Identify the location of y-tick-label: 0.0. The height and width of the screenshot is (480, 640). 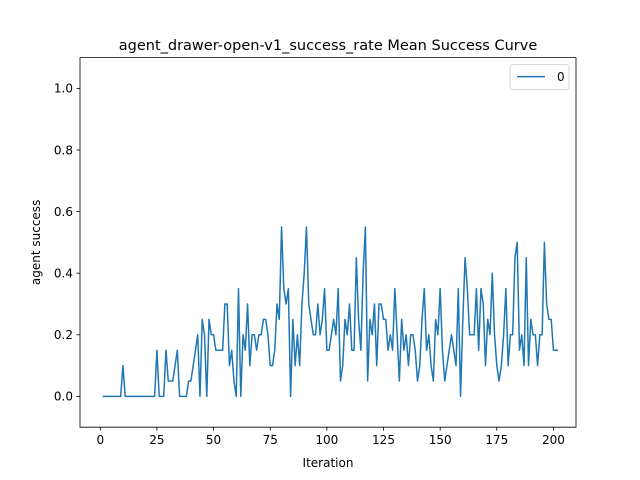
(63, 397).